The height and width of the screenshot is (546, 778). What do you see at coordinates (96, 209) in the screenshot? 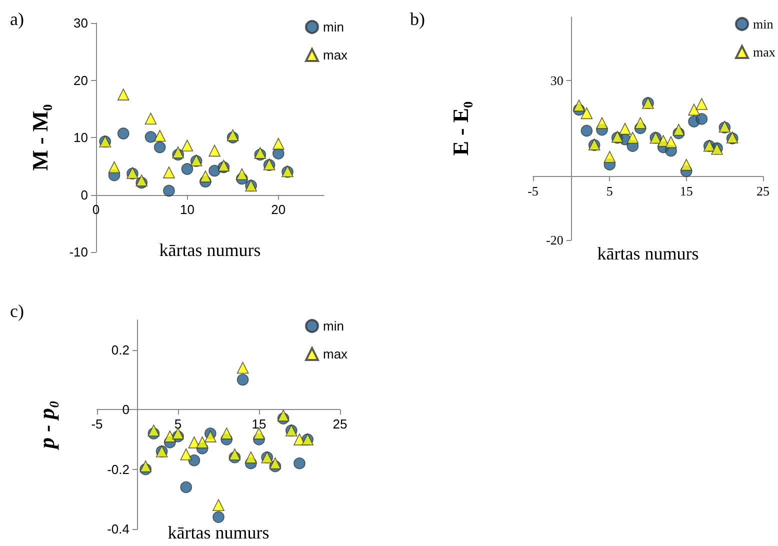
I see `x-tick-label: 0` at bounding box center [96, 209].